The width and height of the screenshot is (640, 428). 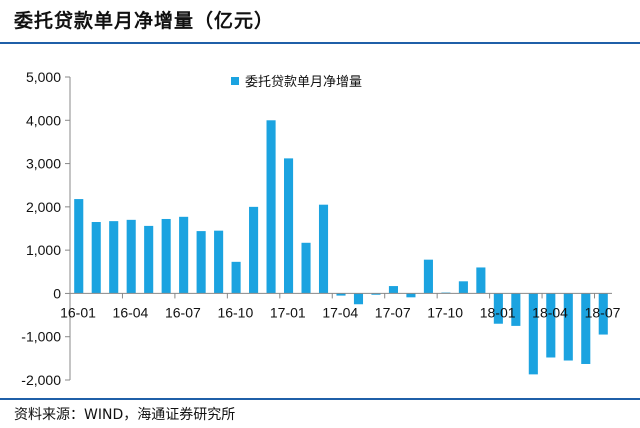 What do you see at coordinates (183, 312) in the screenshot?
I see `x-tick-label: 16-07` at bounding box center [183, 312].